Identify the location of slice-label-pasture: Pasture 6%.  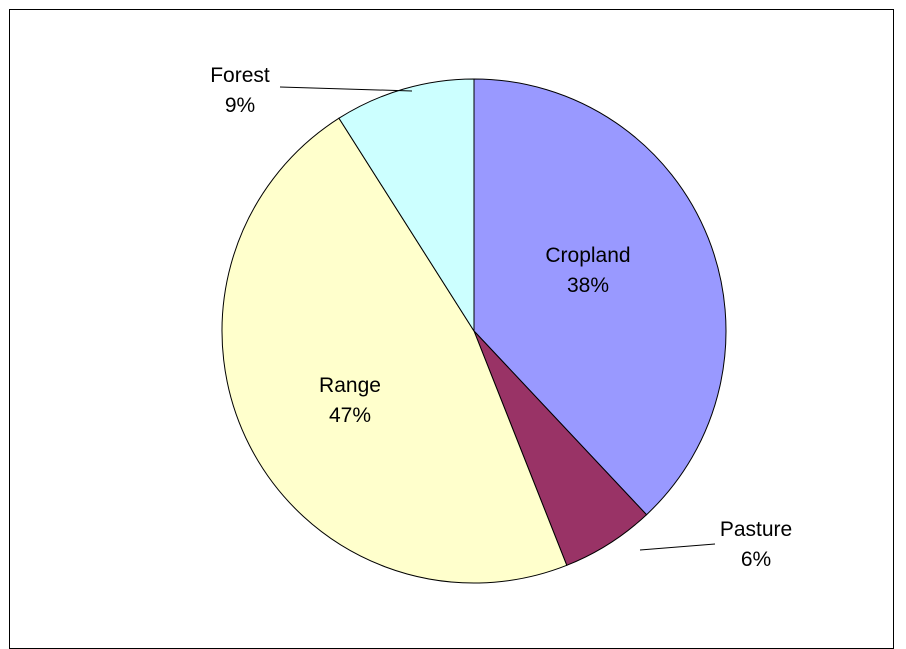
(756, 544).